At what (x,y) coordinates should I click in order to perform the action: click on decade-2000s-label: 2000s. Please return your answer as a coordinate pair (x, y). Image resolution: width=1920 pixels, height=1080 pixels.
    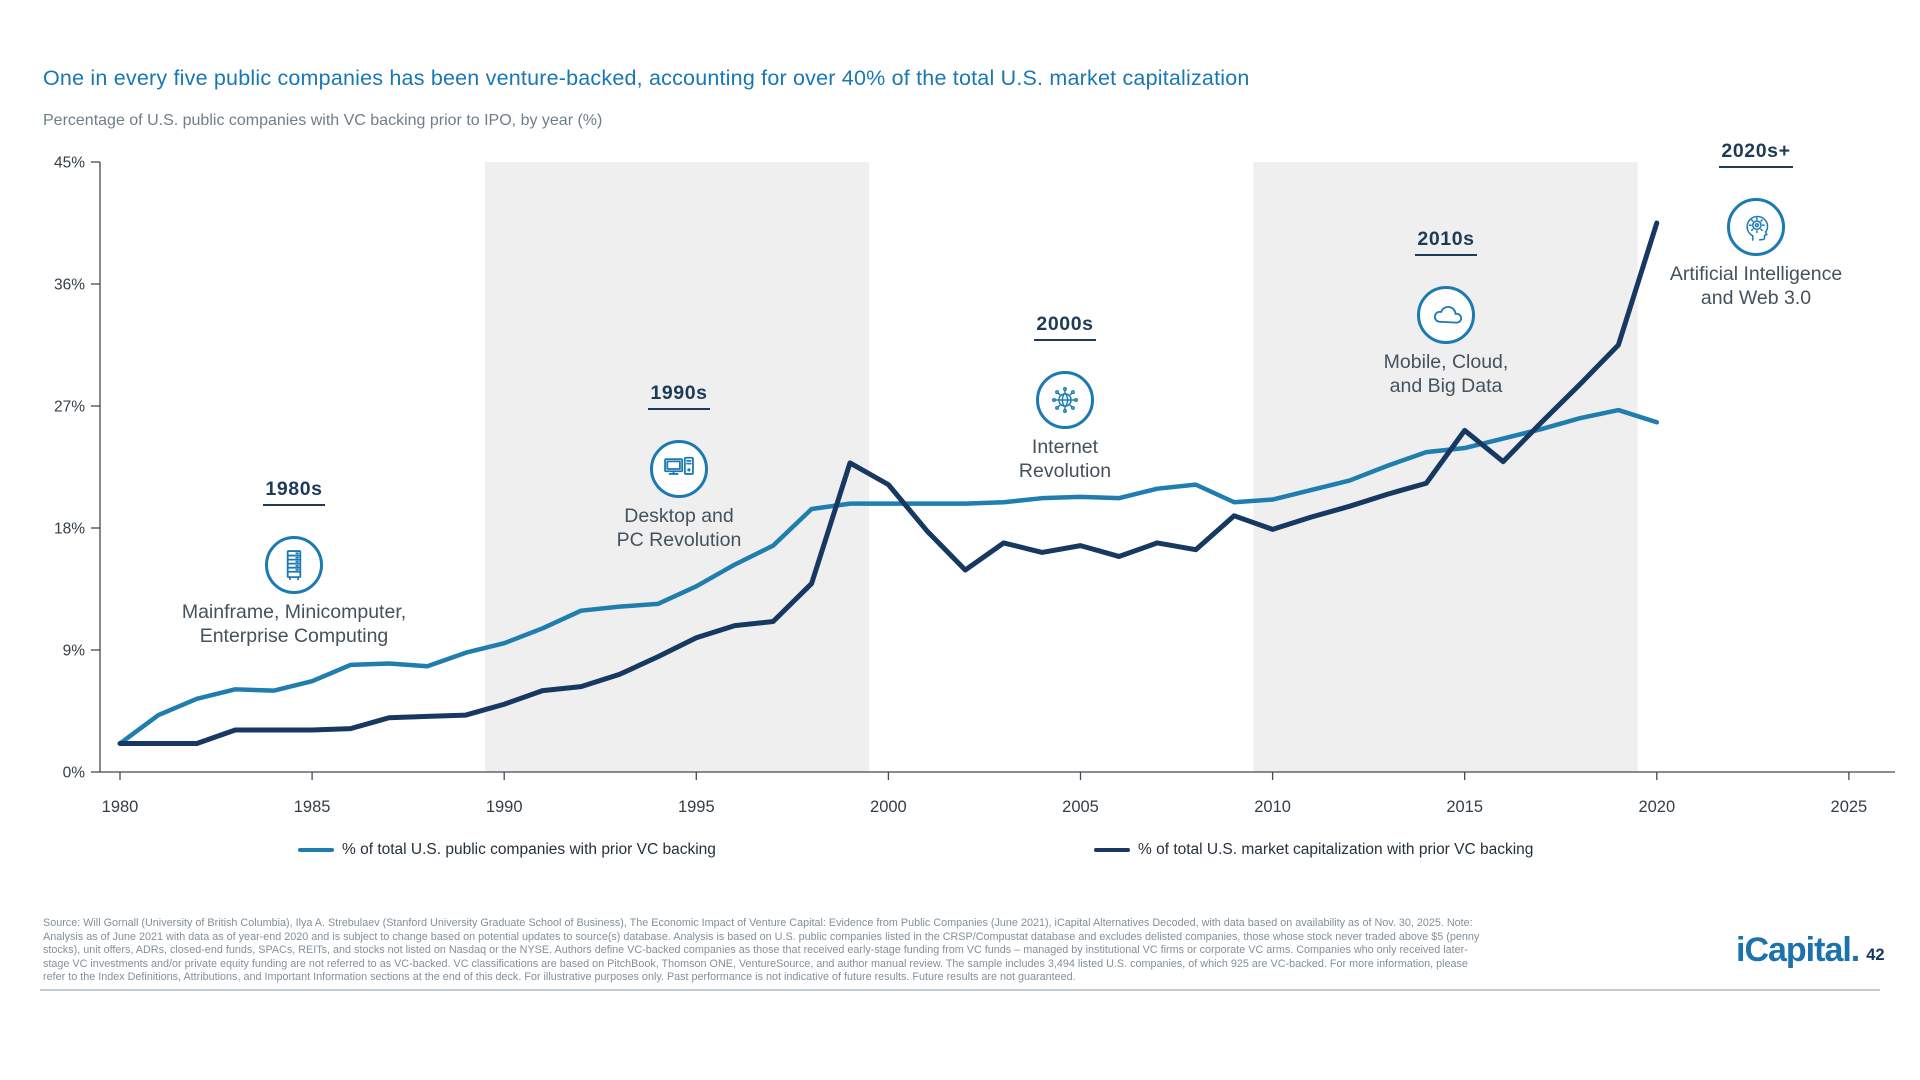
    Looking at the image, I should click on (1065, 327).